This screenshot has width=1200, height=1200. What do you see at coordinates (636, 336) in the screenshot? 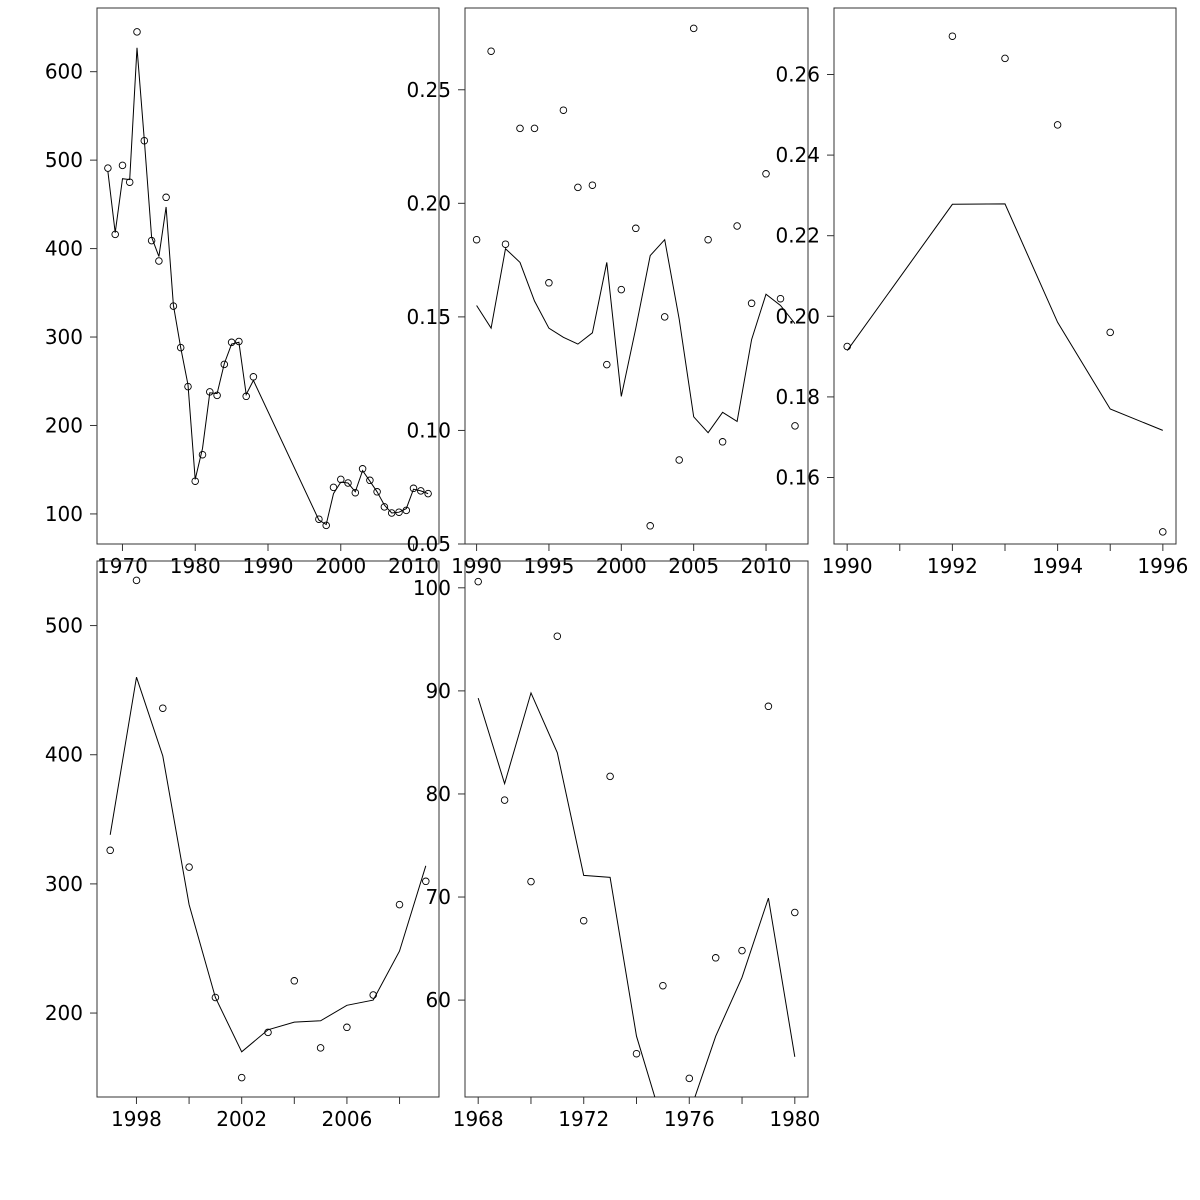
I see `series-line` at bounding box center [636, 336].